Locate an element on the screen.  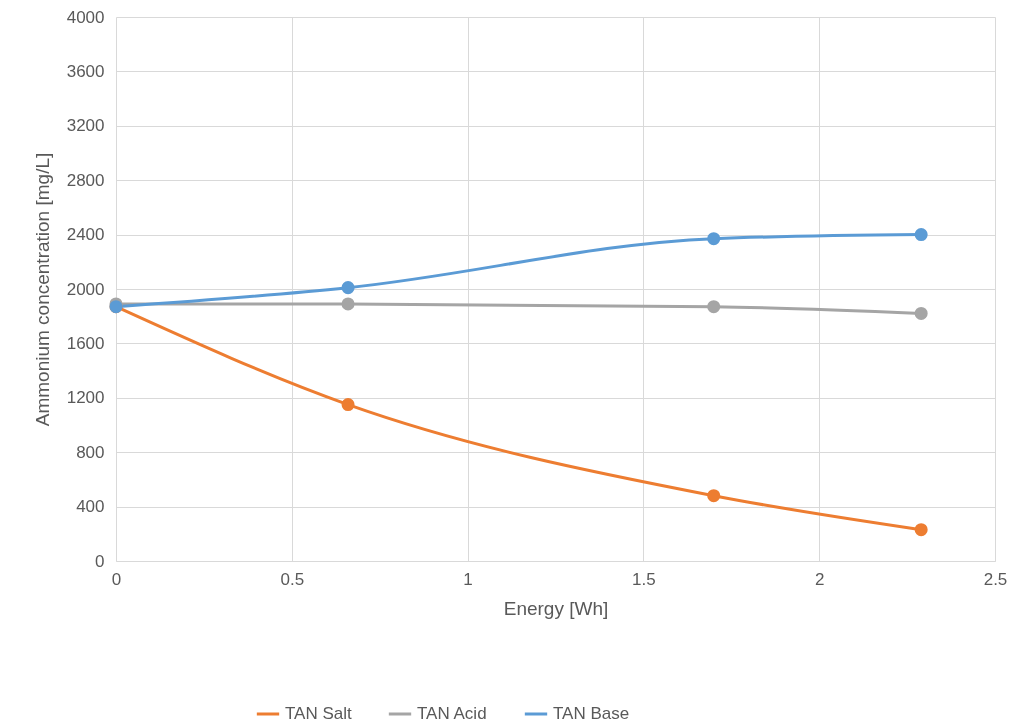
legend-label: TAN Acid is located at coordinates (452, 713).